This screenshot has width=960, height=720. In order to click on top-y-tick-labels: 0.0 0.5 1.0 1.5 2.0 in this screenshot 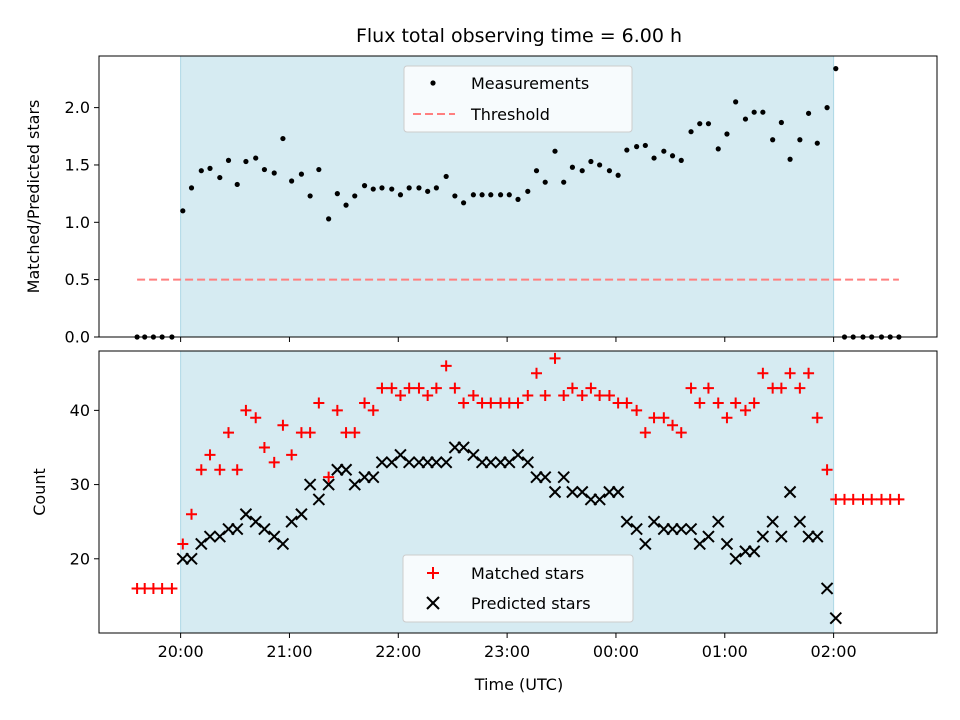, I will do `click(82, 222)`.